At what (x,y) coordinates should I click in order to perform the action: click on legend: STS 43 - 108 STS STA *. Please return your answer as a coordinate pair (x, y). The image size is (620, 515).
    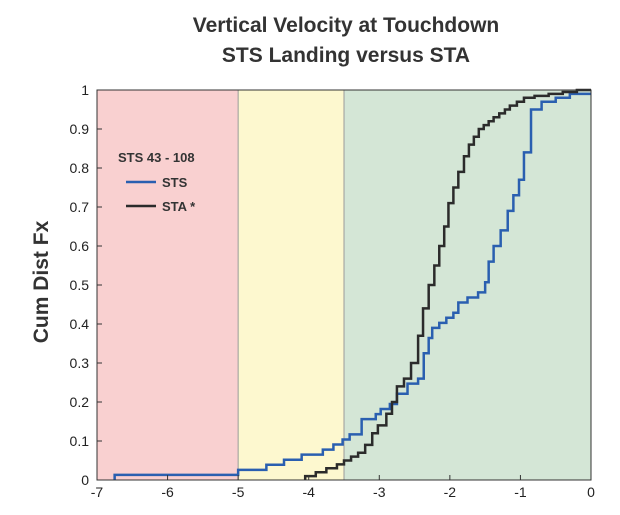
    Looking at the image, I should click on (157, 182).